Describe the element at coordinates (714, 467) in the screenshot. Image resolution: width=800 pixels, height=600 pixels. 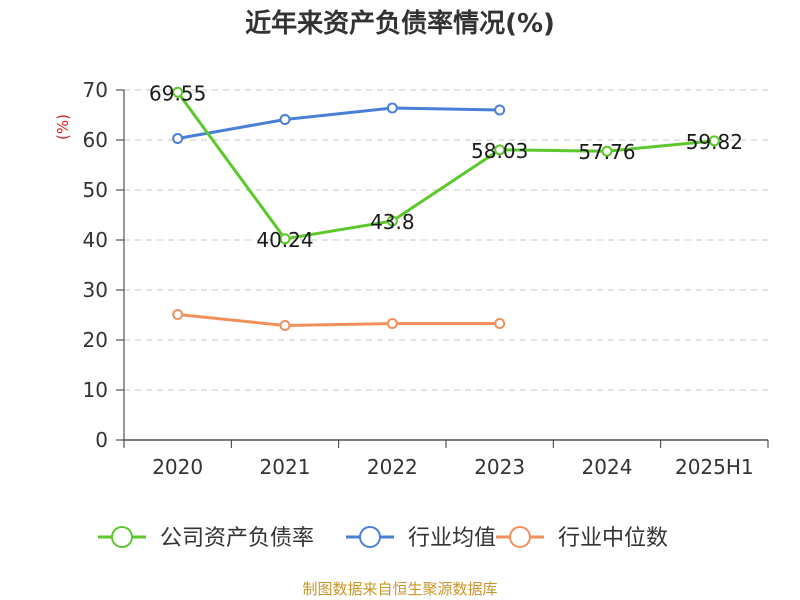
I see `x-tick-label: 2025H1` at that location.